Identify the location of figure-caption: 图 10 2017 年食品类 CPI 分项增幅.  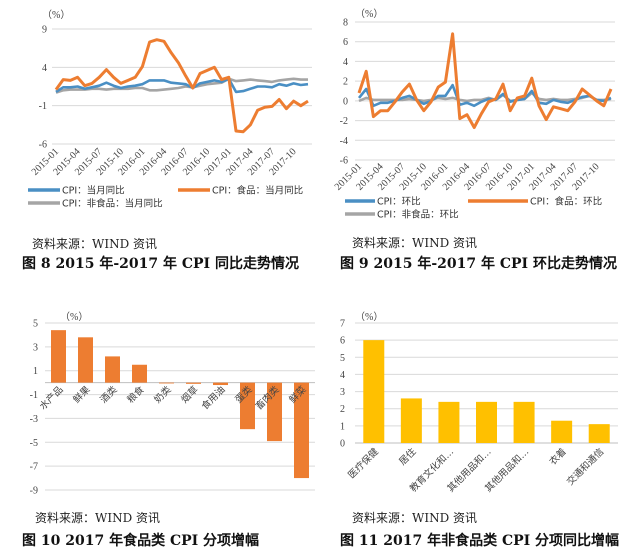
(140, 540).